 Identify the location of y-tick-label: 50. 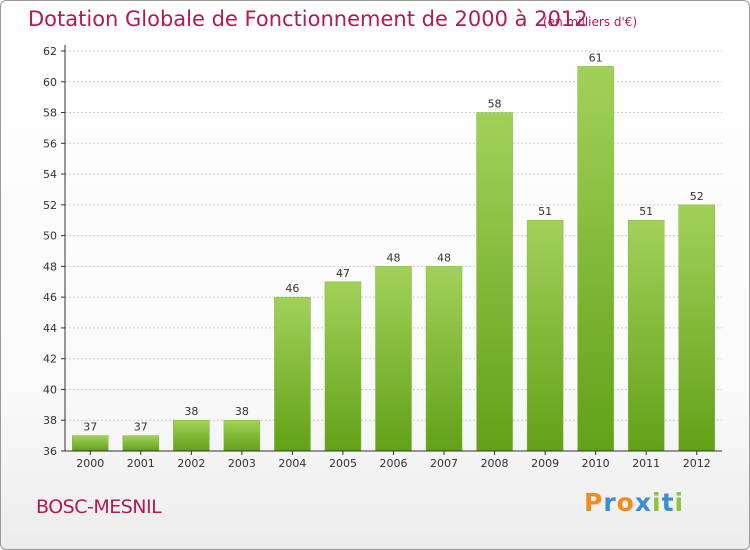
(50, 236).